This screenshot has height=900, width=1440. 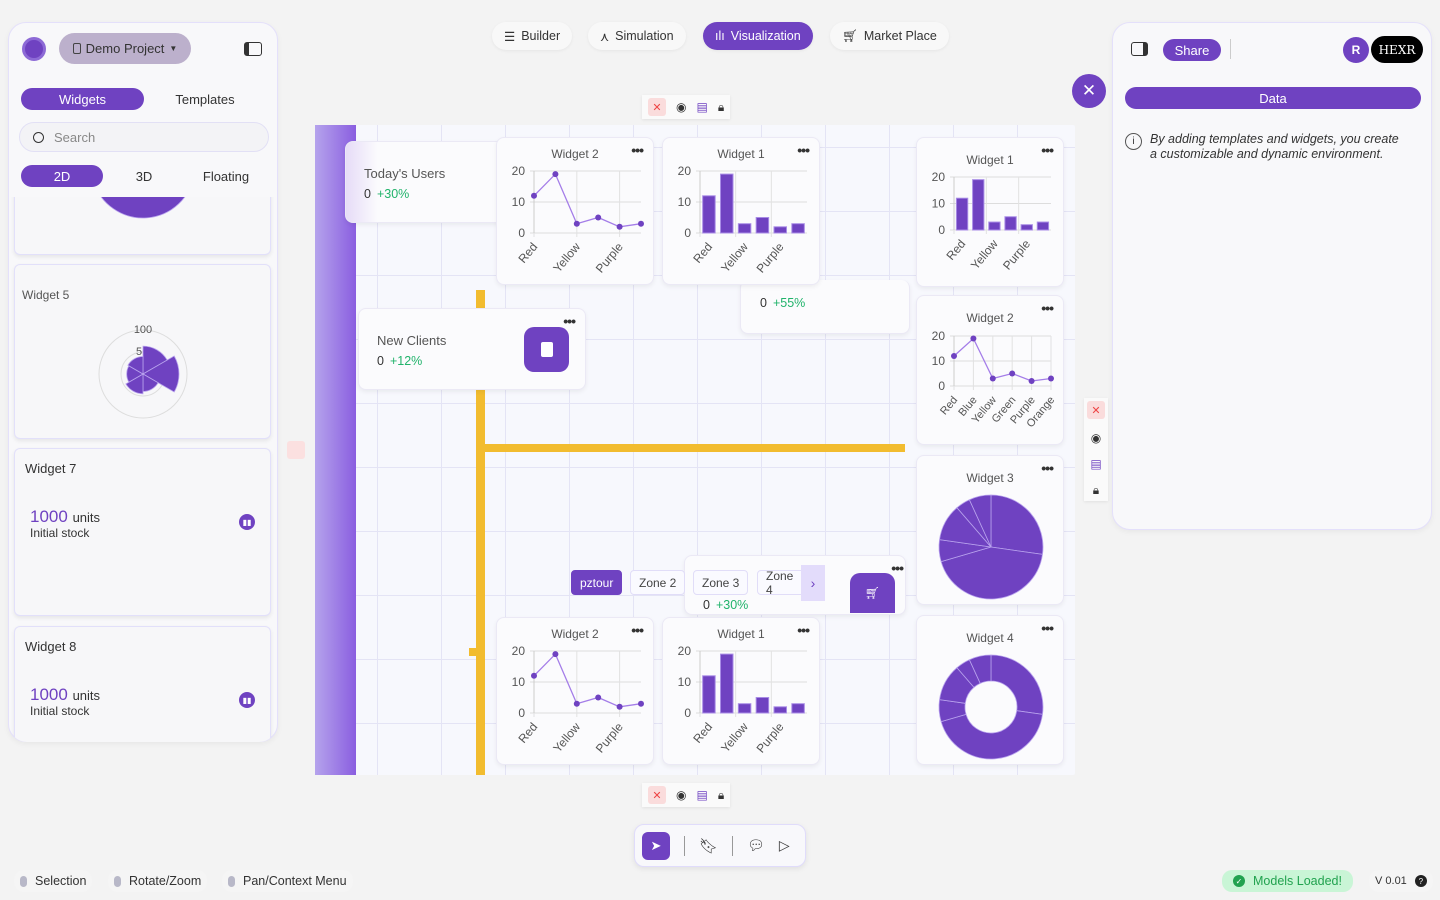 I want to click on sidebar-toggle-icon, so click(x=253, y=49).